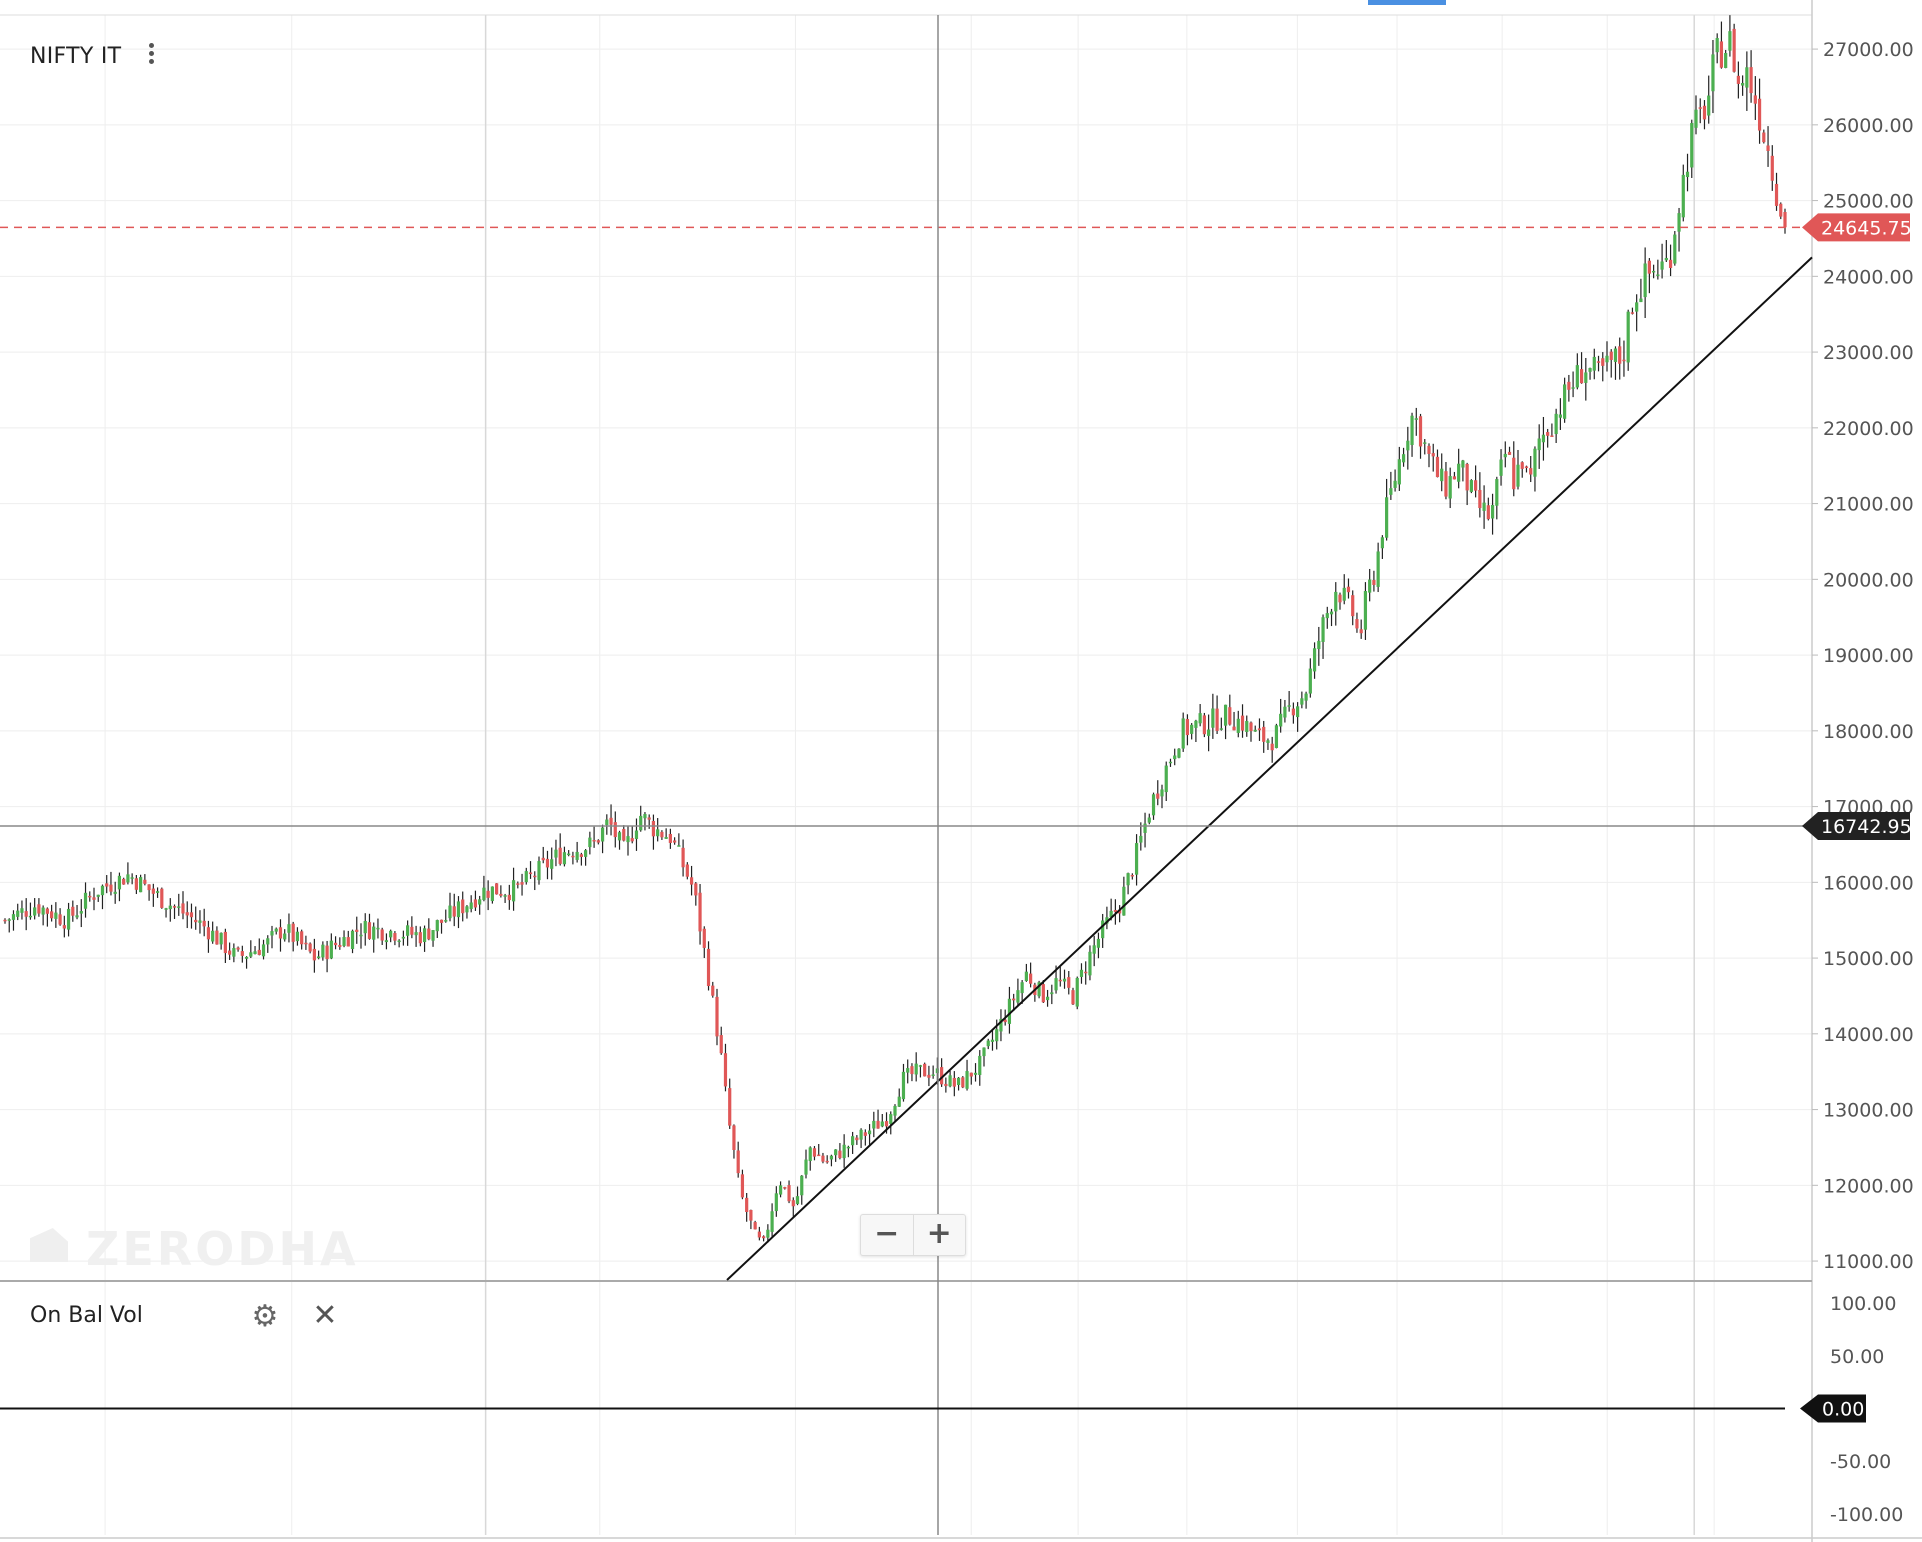 This screenshot has height=1542, width=1922. I want to click on zoom-in-button: +, so click(939, 1233).